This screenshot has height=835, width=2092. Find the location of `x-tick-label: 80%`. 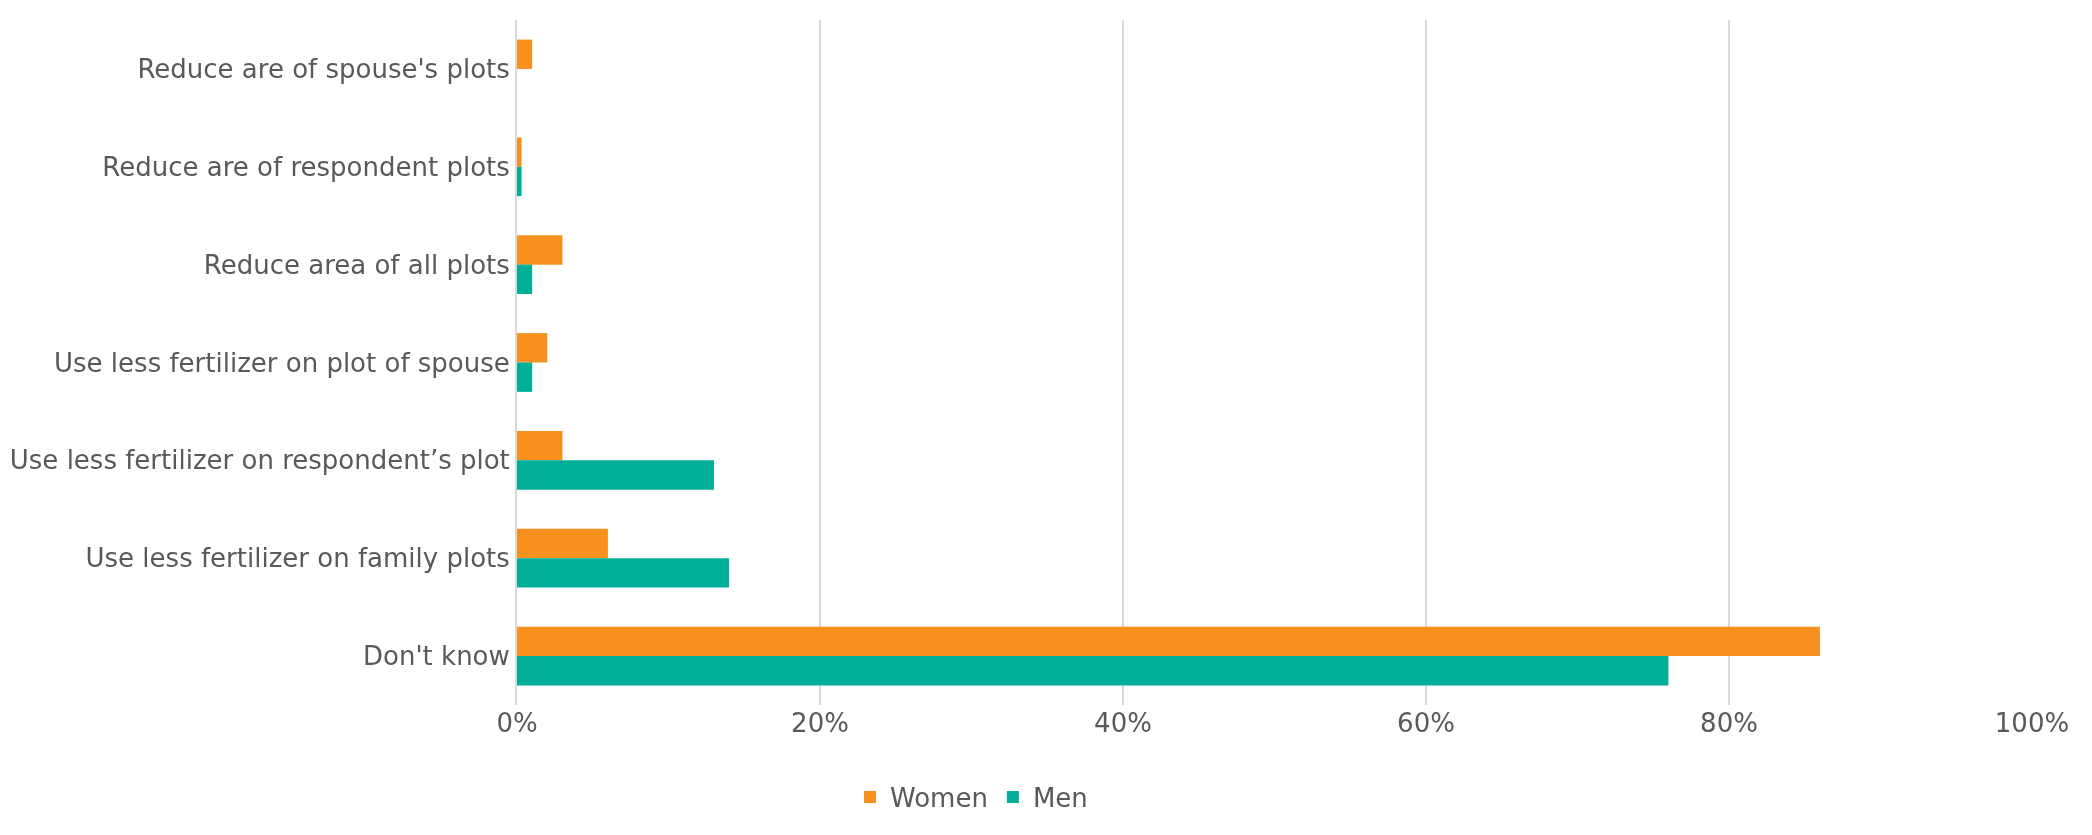

x-tick-label: 80% is located at coordinates (1729, 723).